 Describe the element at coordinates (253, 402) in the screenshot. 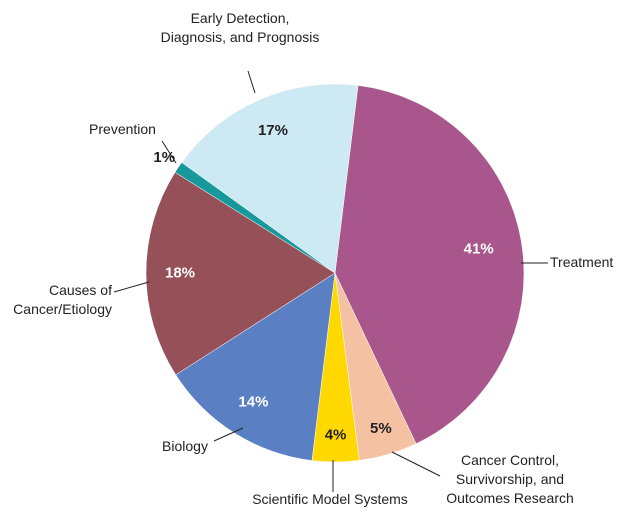

I see `value-label: 14%` at that location.